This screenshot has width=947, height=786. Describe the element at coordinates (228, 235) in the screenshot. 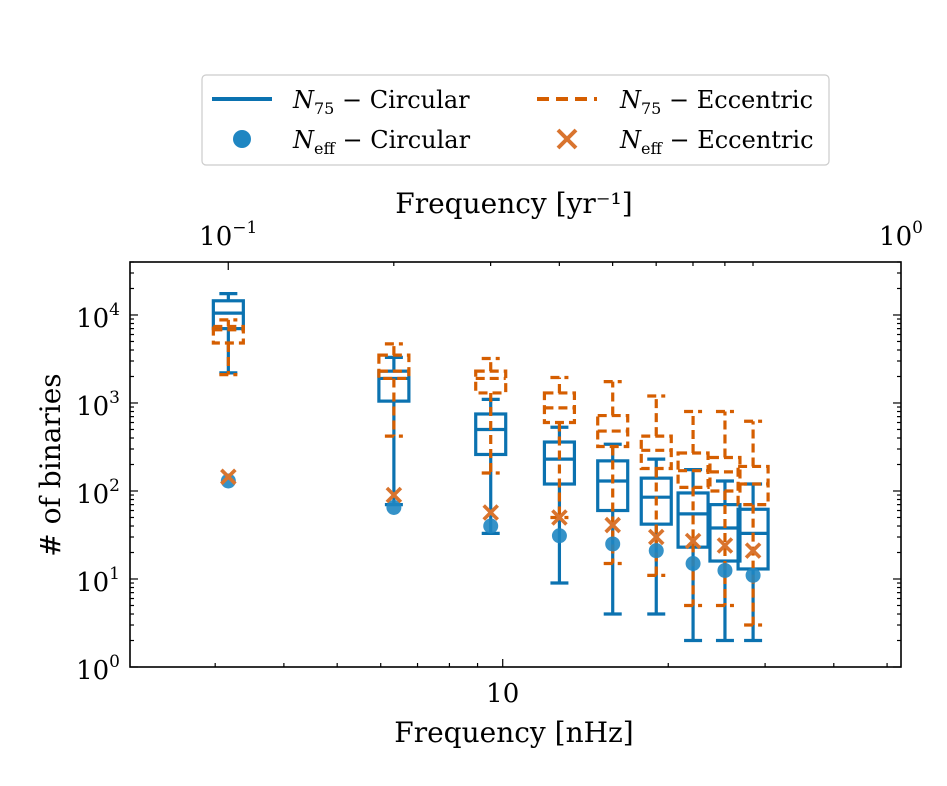

I see `top-tick-label: 10⁻¹` at that location.